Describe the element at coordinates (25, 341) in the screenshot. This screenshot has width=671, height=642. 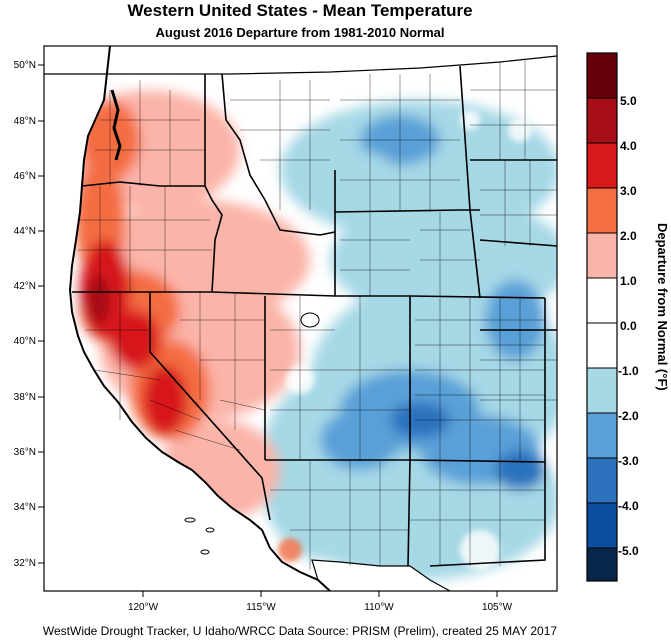
I see `lat-label: 40°N` at that location.